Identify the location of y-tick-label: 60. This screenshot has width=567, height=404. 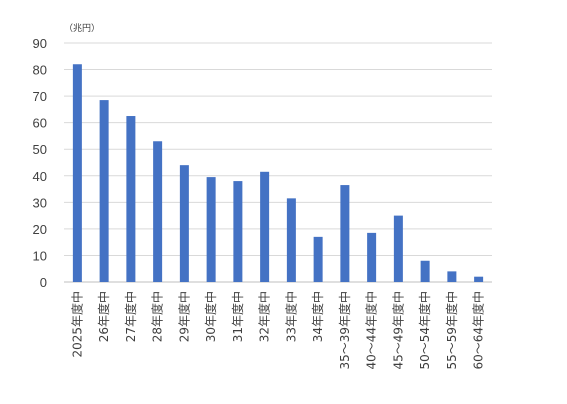
(40, 123).